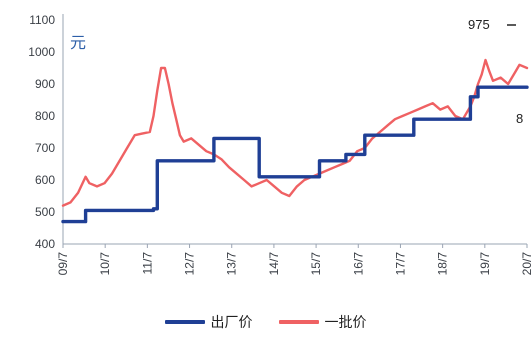  Describe the element at coordinates (42, 20) in the screenshot. I see `y-tick-label: 1100` at that location.